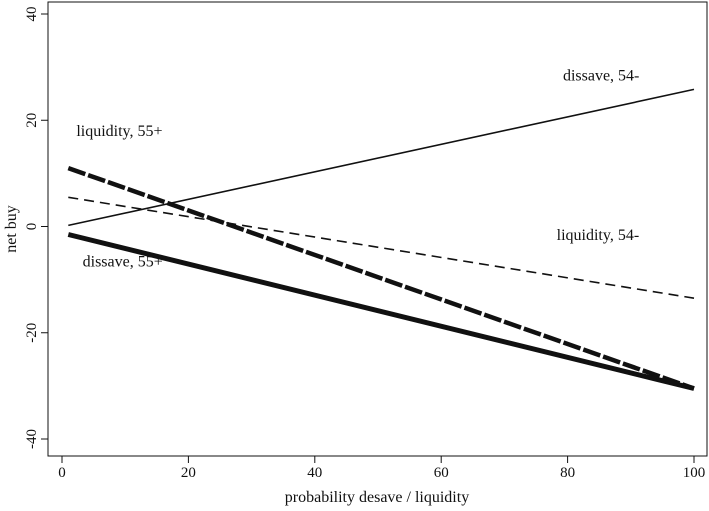 The image size is (709, 511). Describe the element at coordinates (32, 120) in the screenshot. I see `y-tick-label: 20` at that location.